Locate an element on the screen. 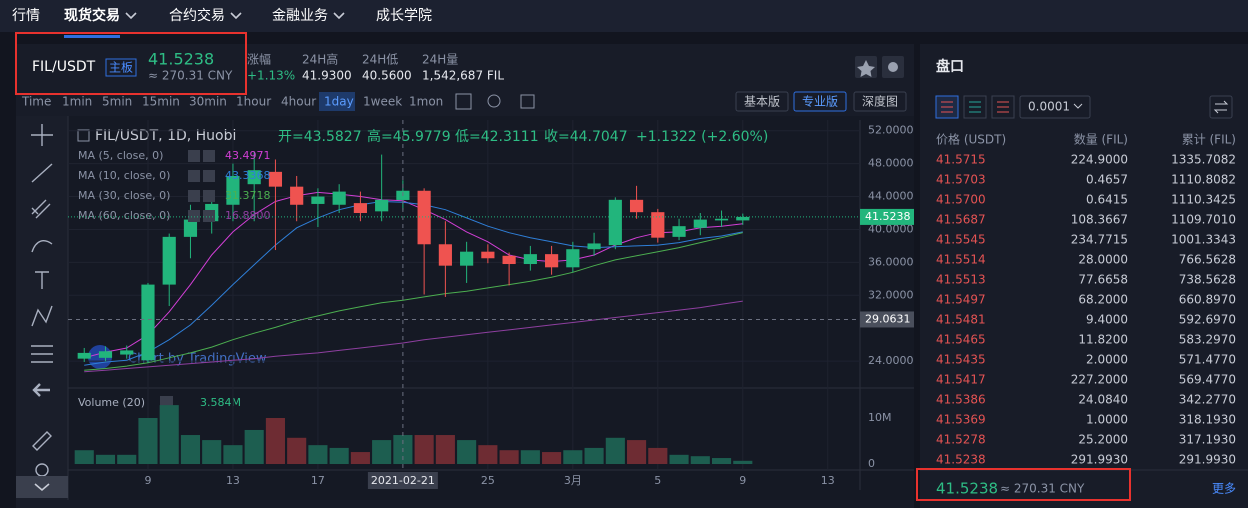 The image size is (1248, 508). orderbook-modes is located at coordinates (1084, 107).